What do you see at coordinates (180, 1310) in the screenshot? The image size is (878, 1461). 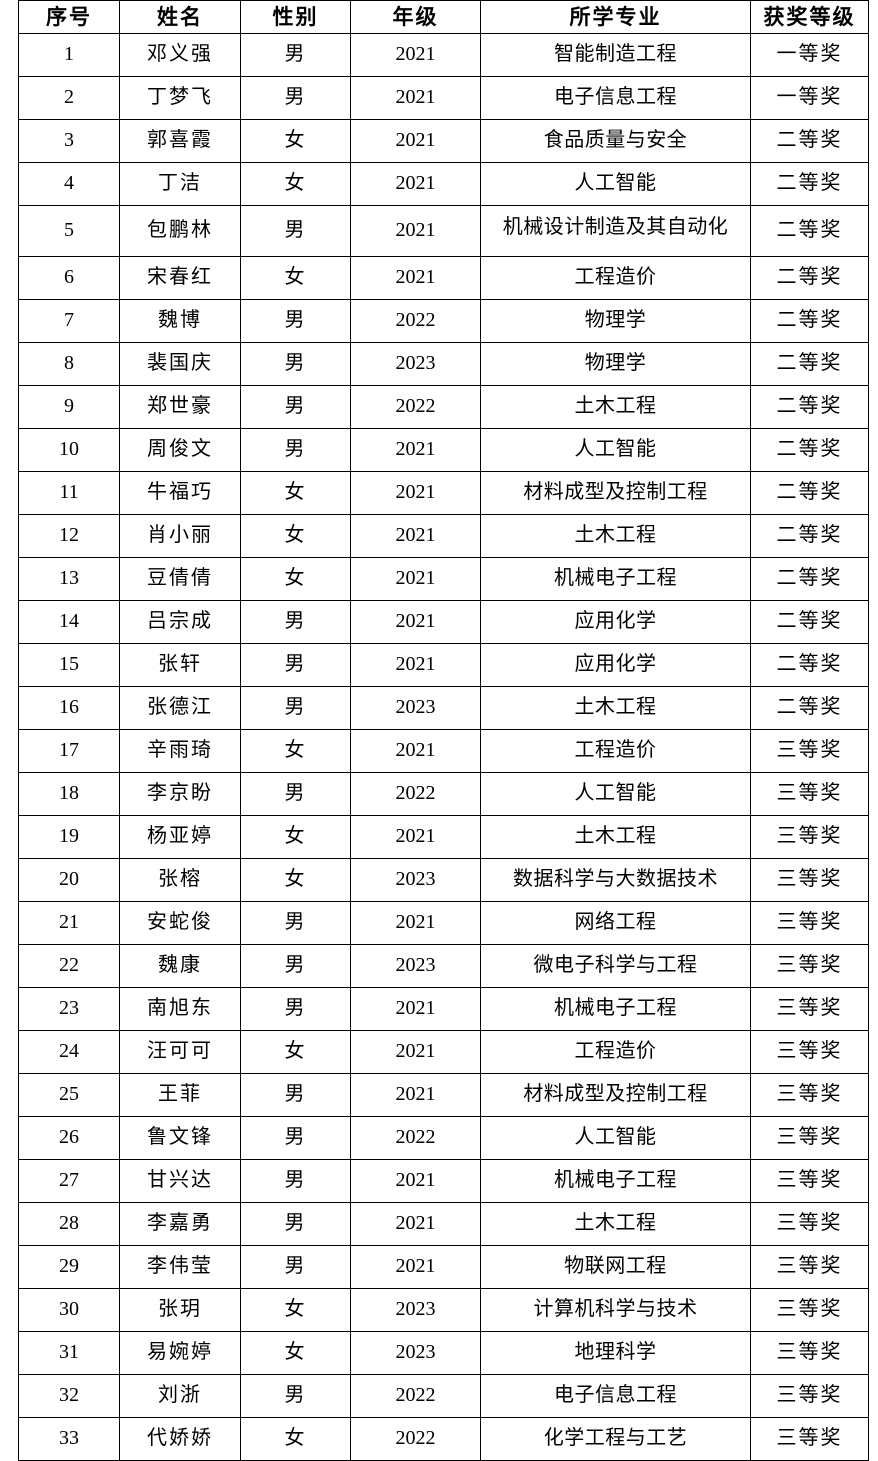 I see `cell-name: 张玥` at bounding box center [180, 1310].